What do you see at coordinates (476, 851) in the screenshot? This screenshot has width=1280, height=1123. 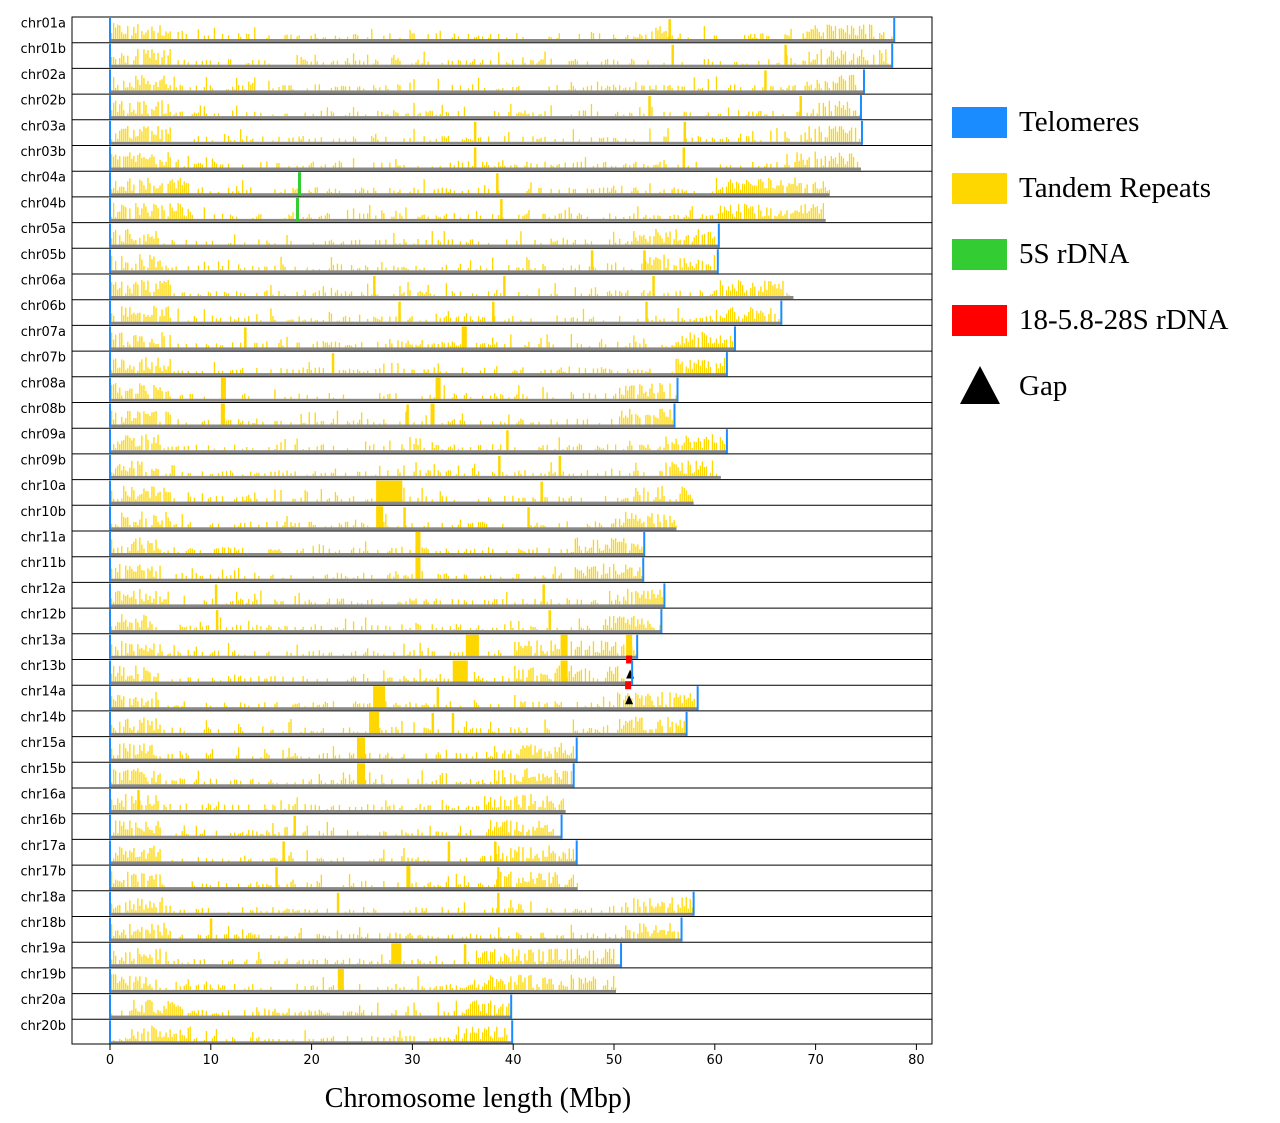 I see `chromosome-chr17a: chr17a` at bounding box center [476, 851].